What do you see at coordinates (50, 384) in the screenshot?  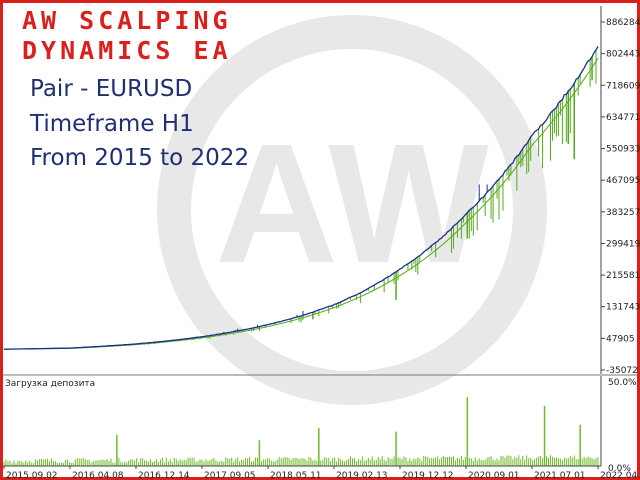 I see `deposit-load-label: Загрузка депозита` at bounding box center [50, 384].